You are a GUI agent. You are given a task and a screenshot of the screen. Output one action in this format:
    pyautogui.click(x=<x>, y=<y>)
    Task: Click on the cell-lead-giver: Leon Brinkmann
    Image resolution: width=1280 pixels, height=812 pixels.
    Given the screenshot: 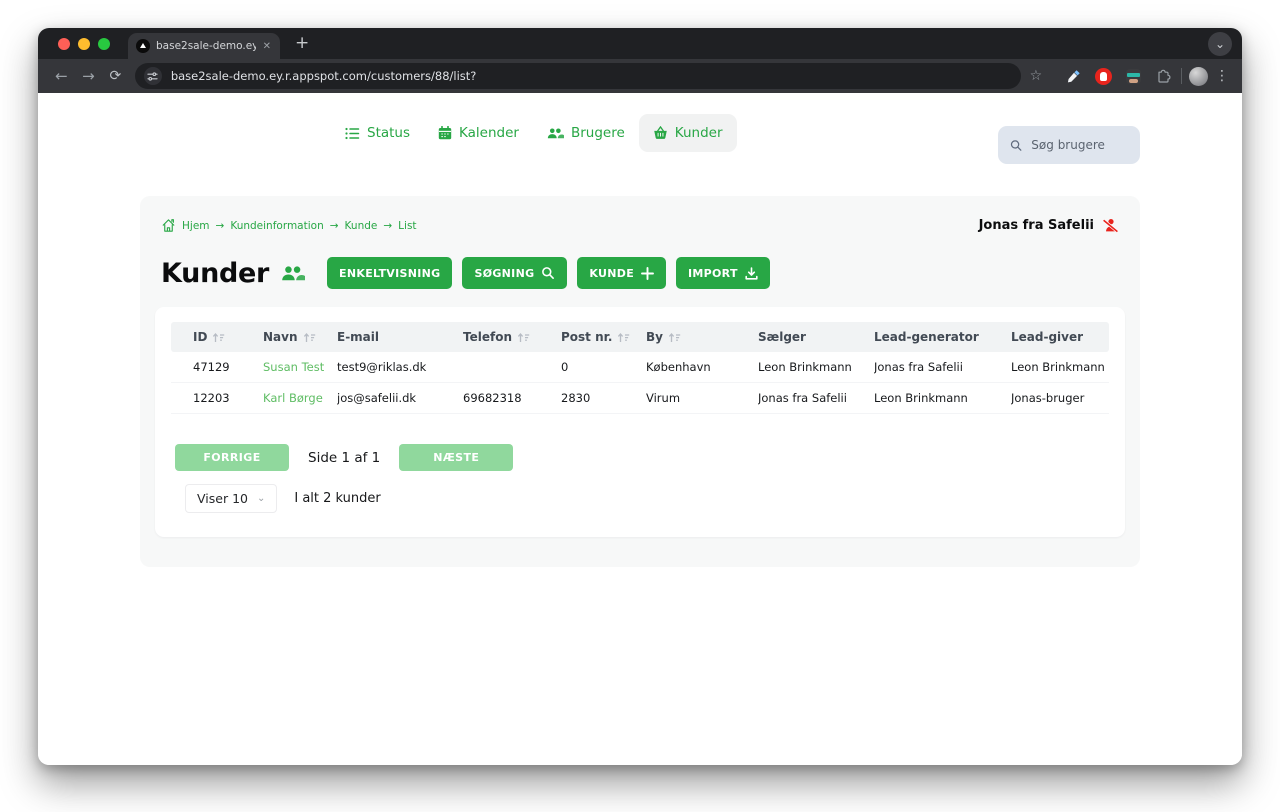 What is the action you would take?
    pyautogui.click(x=1058, y=367)
    